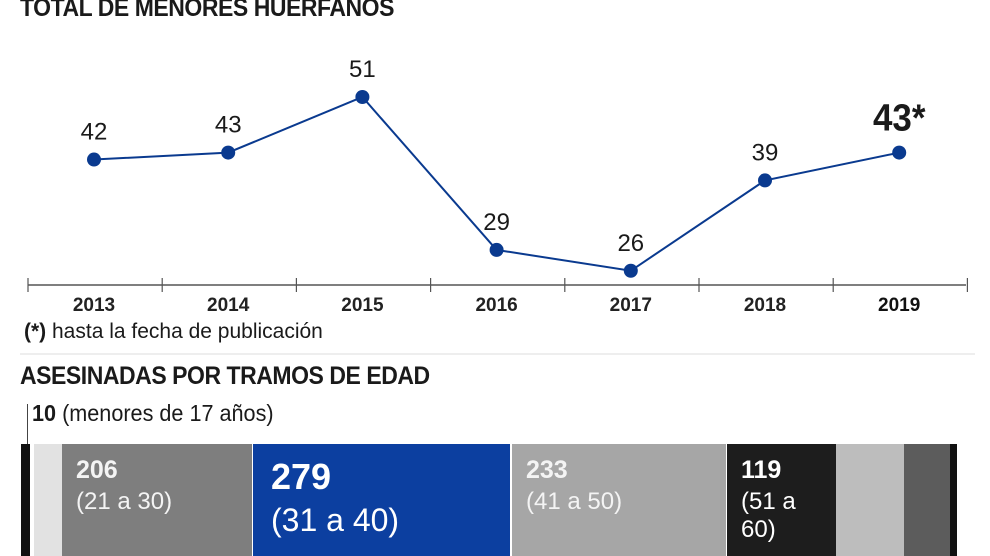  Describe the element at coordinates (765, 152) in the screenshot. I see `data-label: 39` at that location.